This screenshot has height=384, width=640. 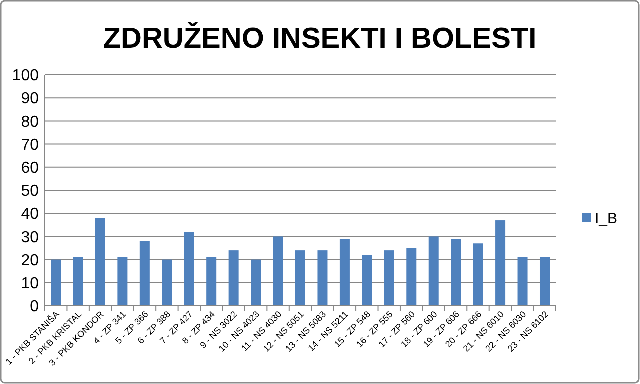 I want to click on y-tick-label: 10, so click(x=30, y=284).